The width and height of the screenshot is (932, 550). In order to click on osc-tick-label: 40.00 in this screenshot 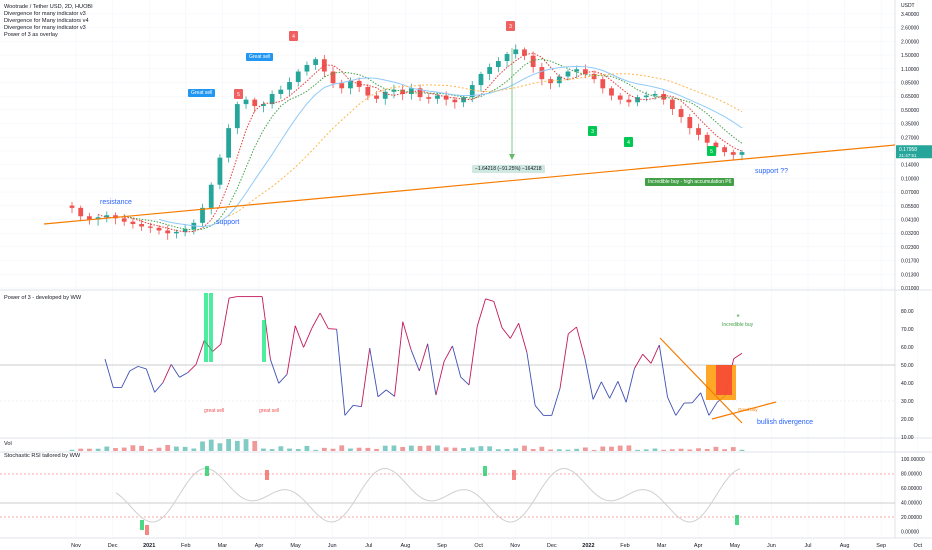, I will do `click(907, 384)`.